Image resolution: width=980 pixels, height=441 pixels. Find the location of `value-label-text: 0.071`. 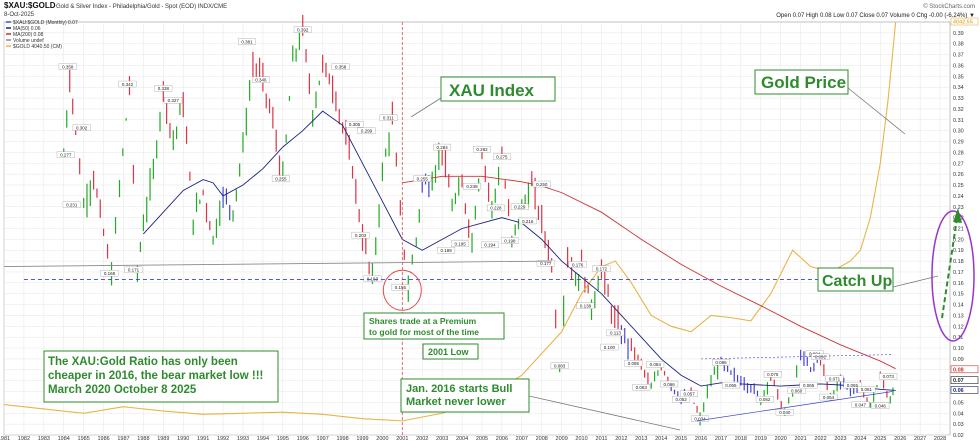

value-label-text: 0.071 is located at coordinates (835, 378).